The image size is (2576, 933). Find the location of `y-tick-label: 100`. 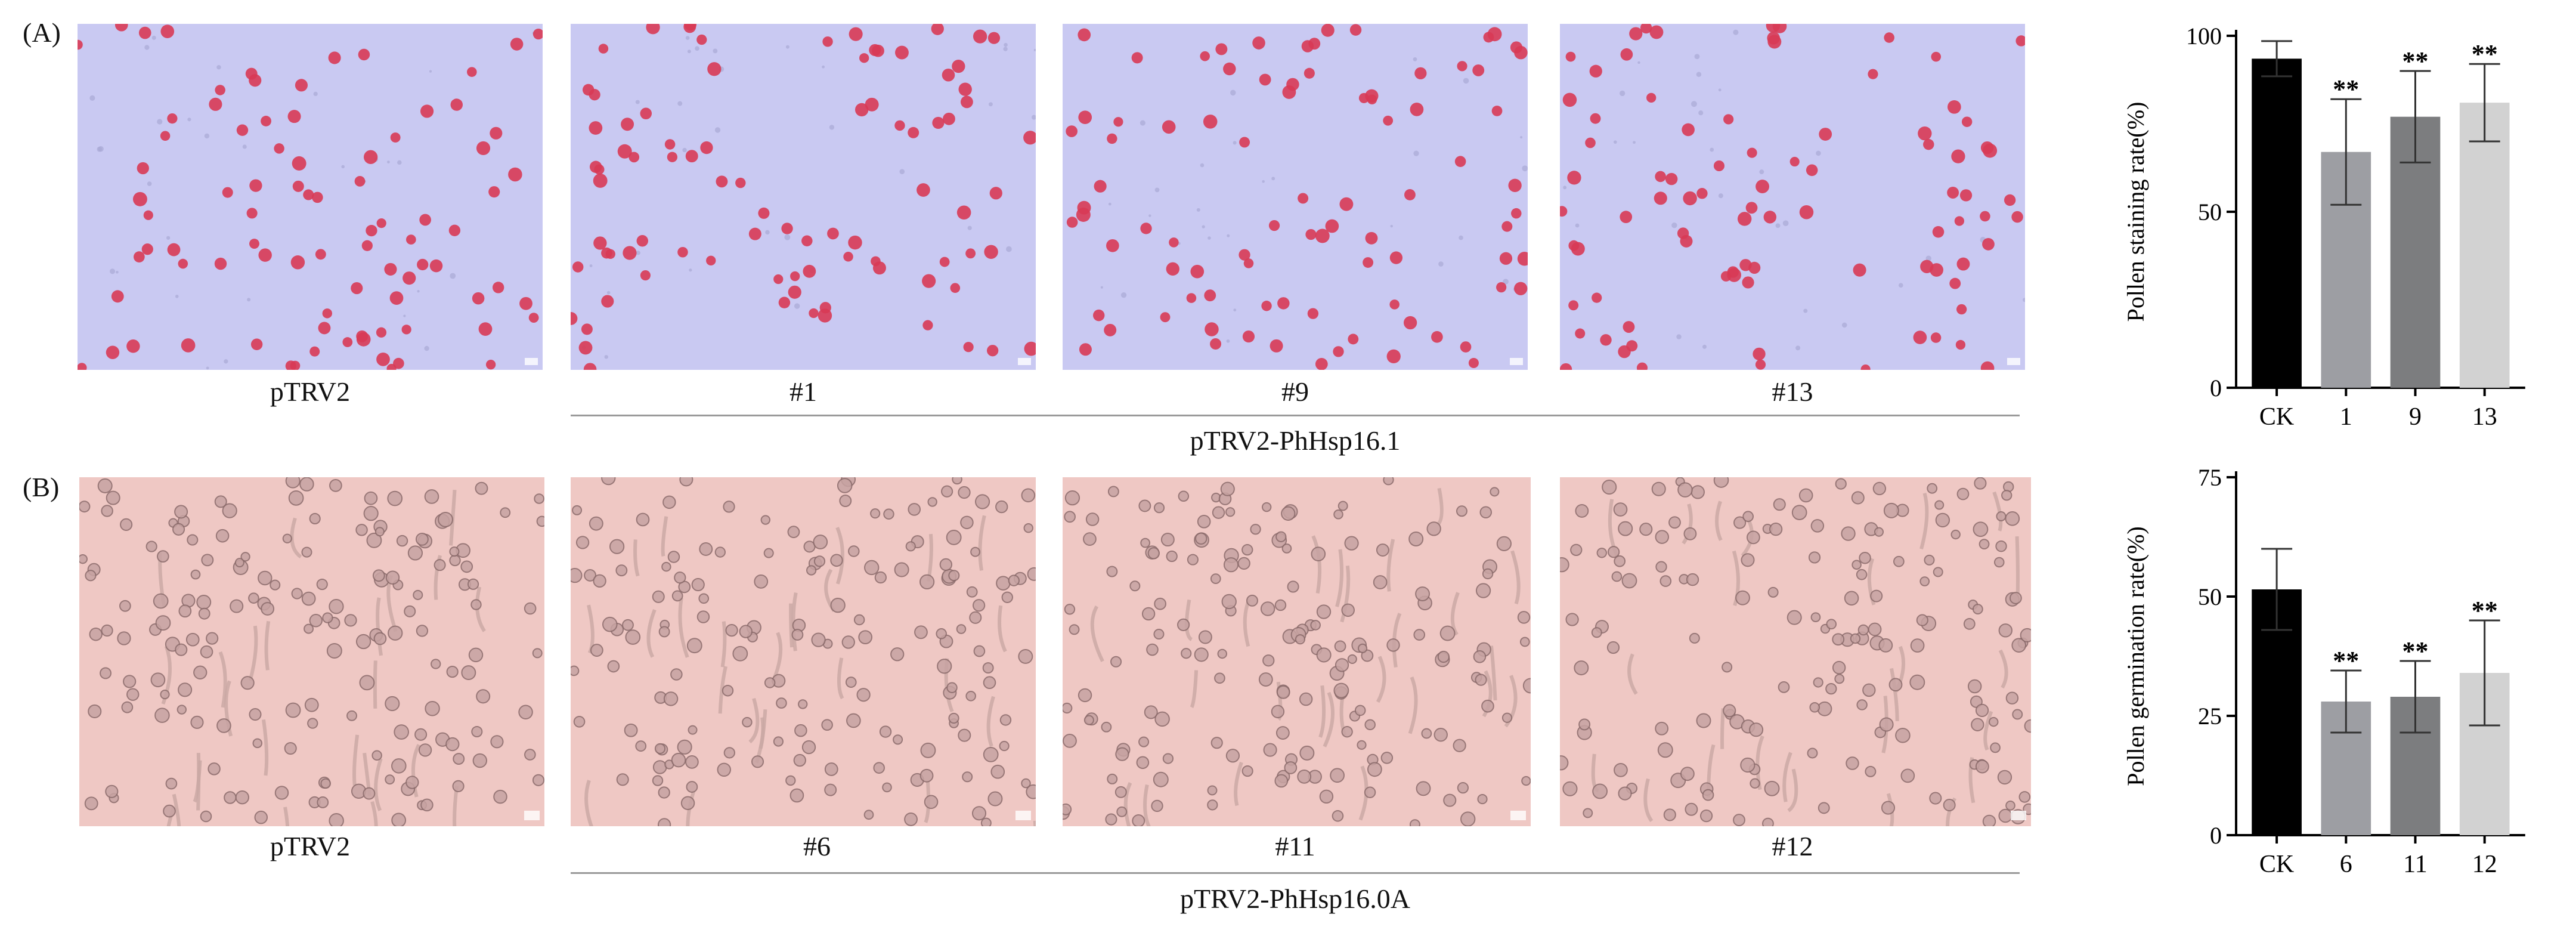

y-tick-label: 100 is located at coordinates (2204, 36).